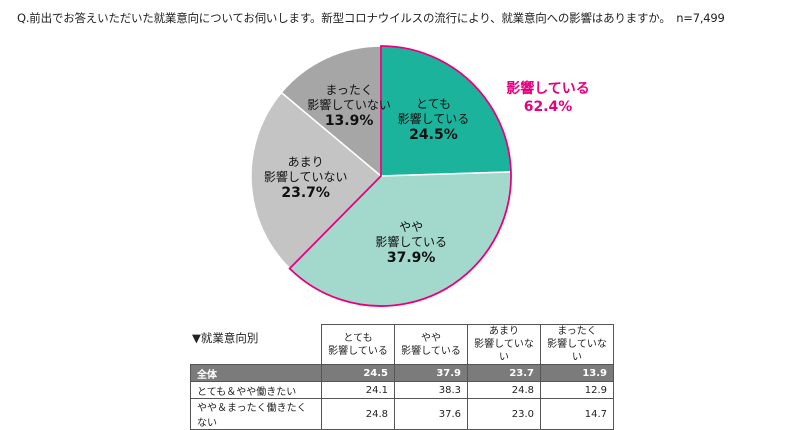 The width and height of the screenshot is (800, 430). I want to click on slice-mattaku, so click(331, 111).